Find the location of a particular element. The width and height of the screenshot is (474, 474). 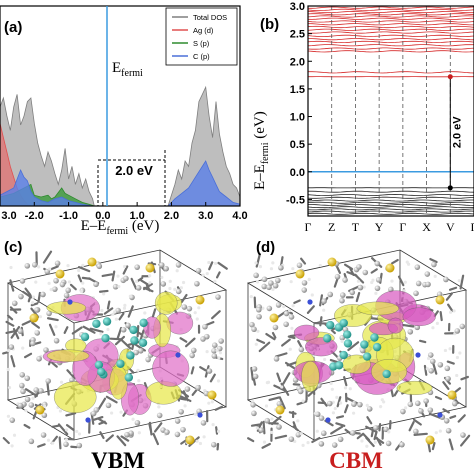

panel-label-d: (d) is located at coordinates (265, 247).